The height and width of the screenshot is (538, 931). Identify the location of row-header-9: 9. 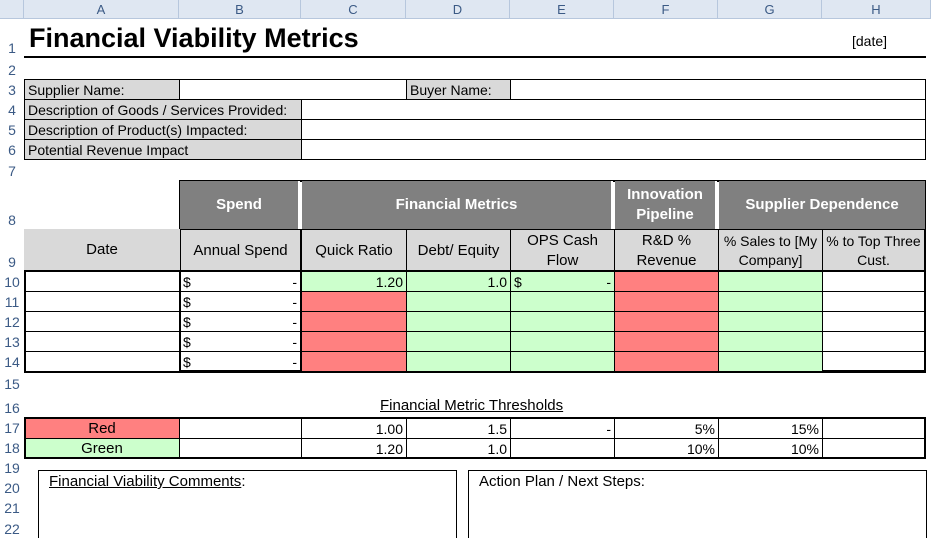
(12, 250).